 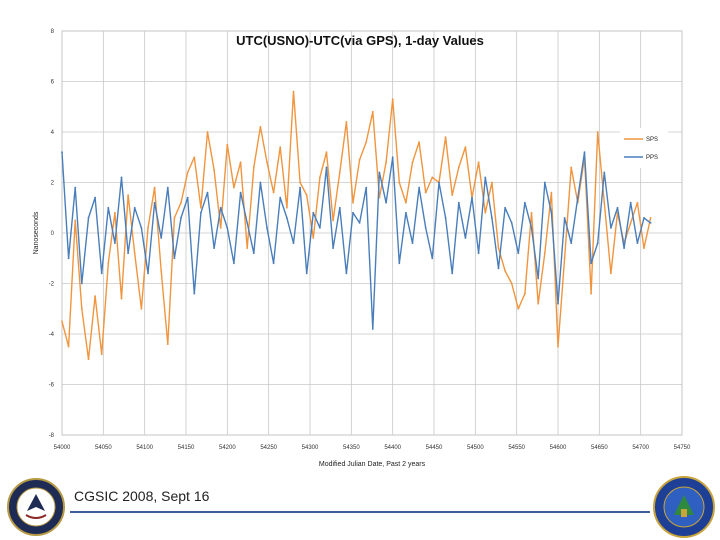 What do you see at coordinates (684, 507) in the screenshot?
I see `observatory-seal-icon` at bounding box center [684, 507].